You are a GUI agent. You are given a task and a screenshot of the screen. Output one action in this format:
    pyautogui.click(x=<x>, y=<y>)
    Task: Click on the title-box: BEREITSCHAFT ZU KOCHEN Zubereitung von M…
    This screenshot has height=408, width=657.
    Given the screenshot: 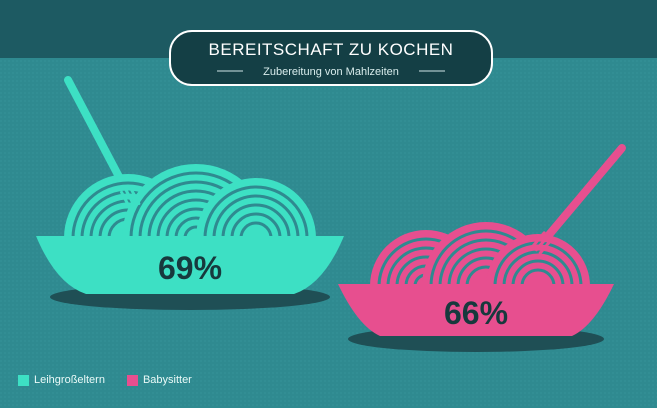 What is the action you would take?
    pyautogui.click(x=331, y=58)
    